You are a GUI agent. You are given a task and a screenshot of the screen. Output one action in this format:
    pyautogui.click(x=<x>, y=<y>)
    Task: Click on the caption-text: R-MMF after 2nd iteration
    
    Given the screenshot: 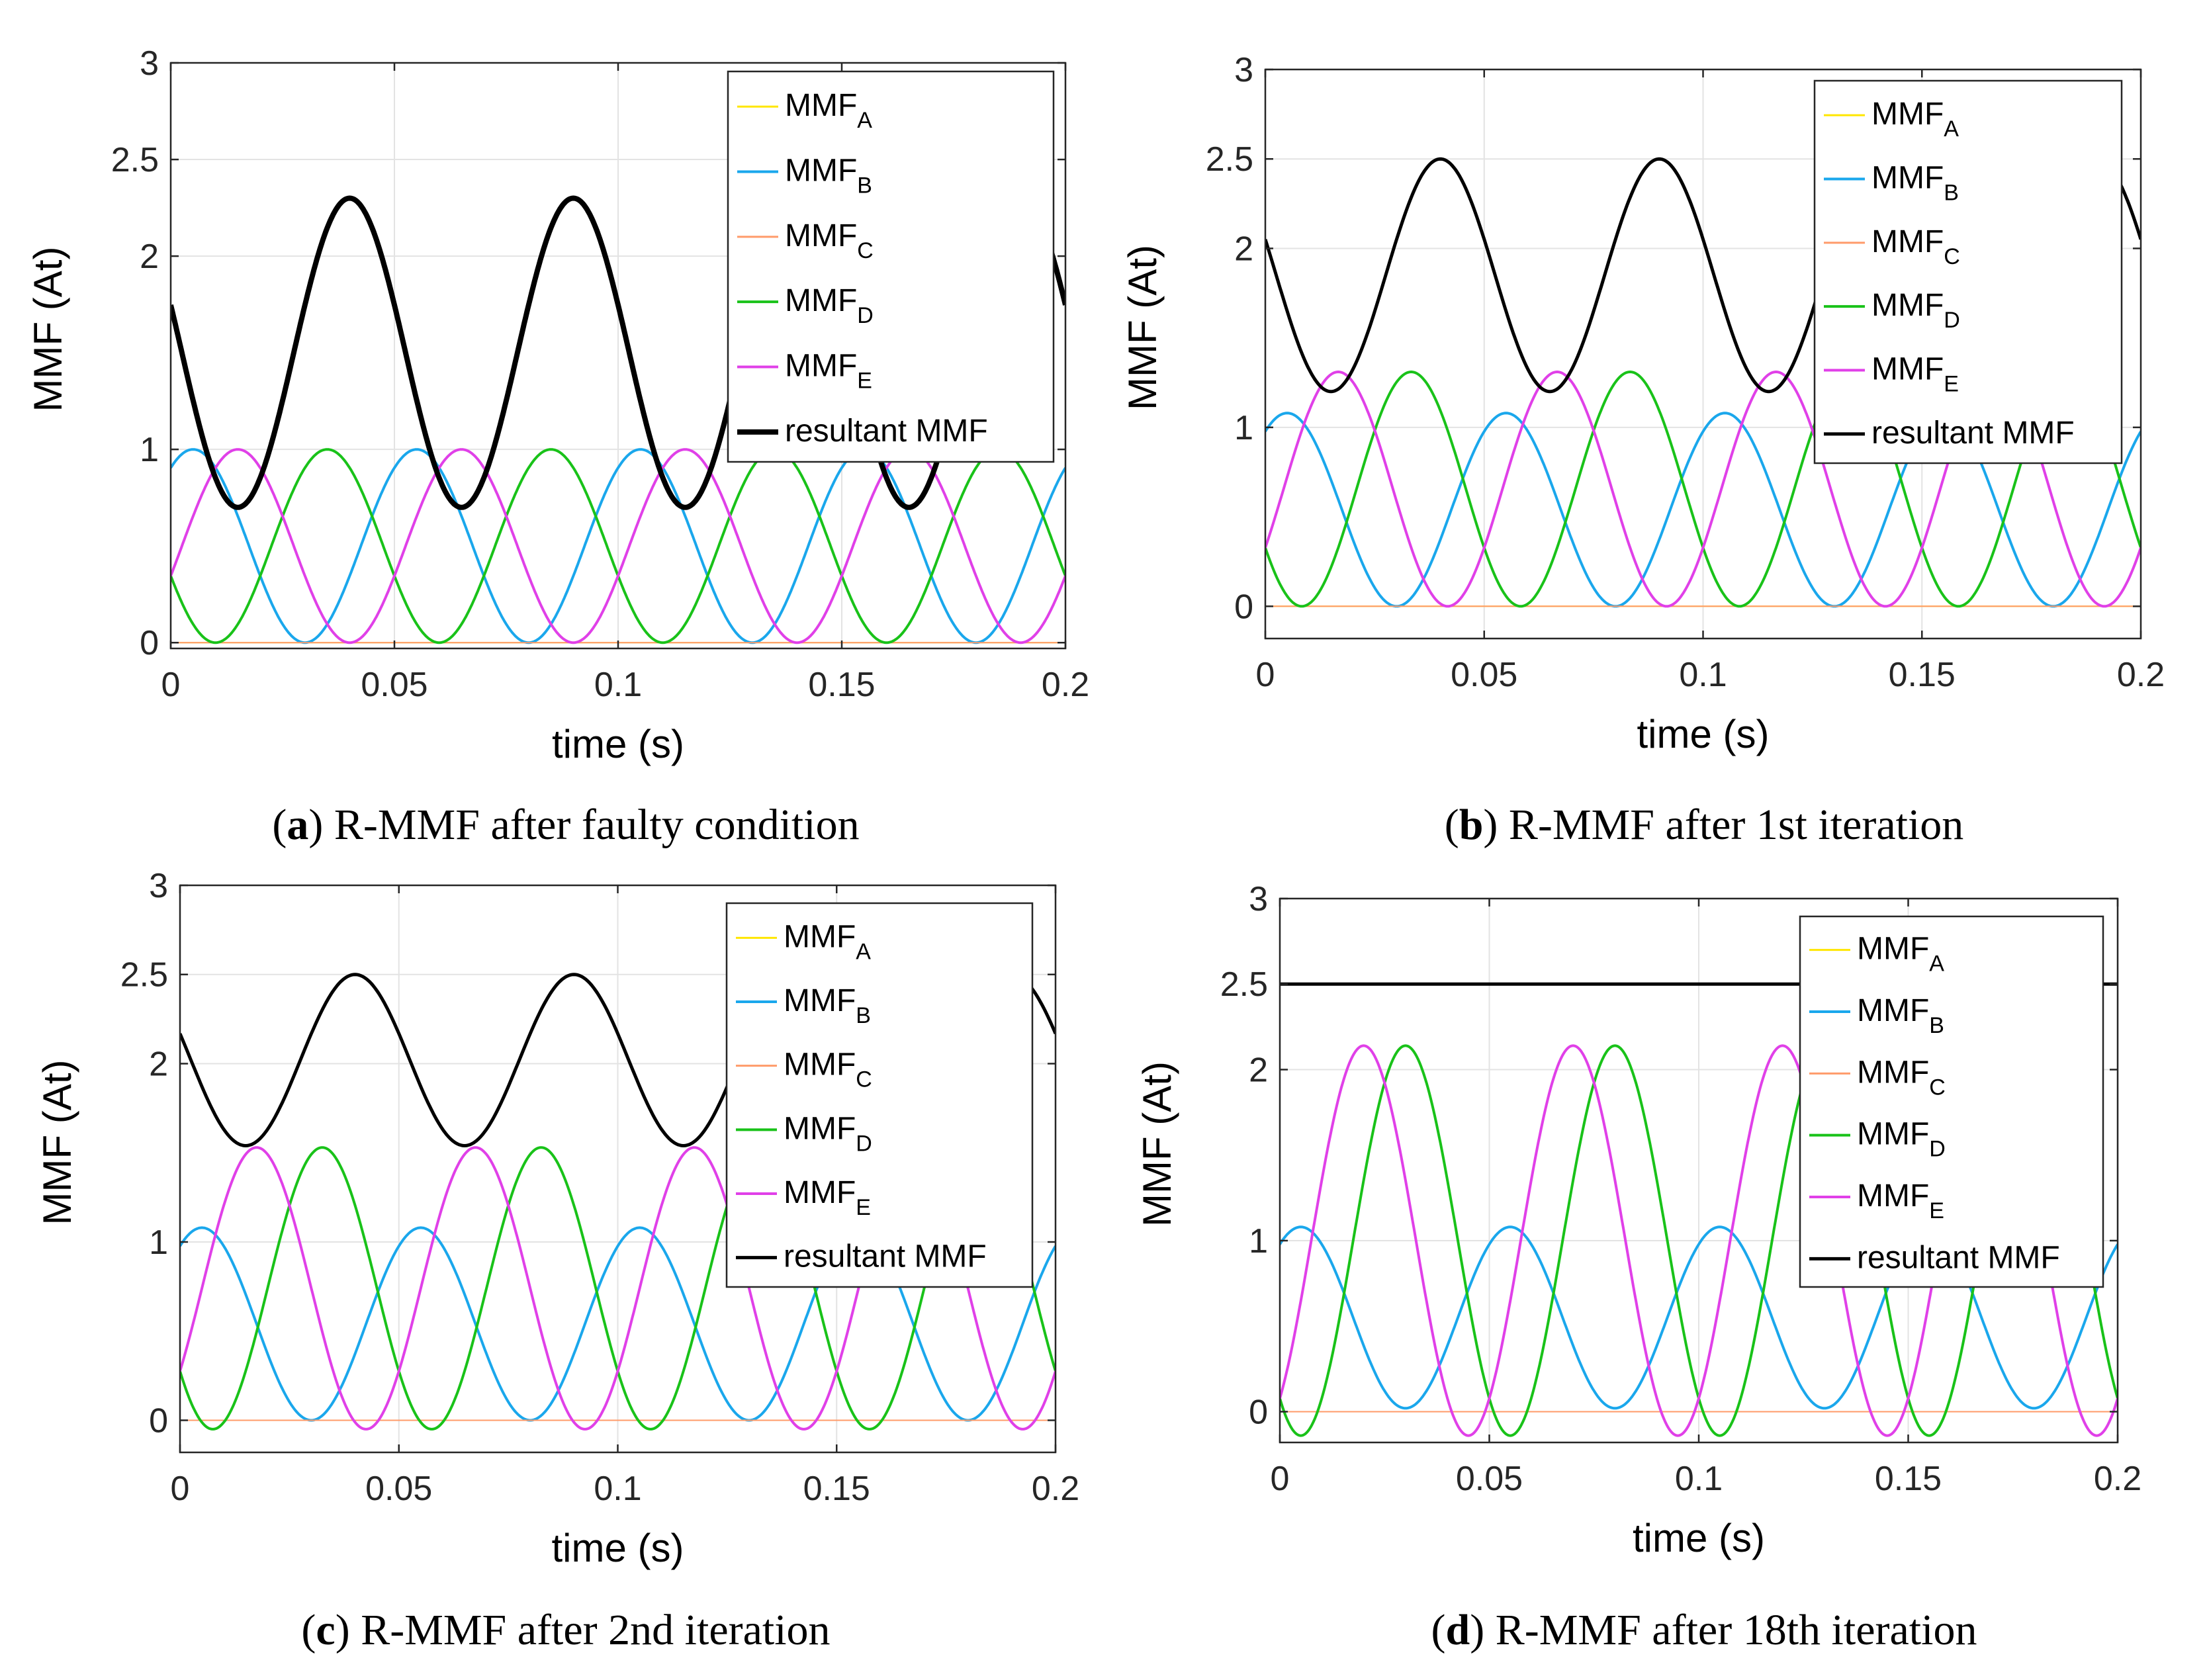 What is the action you would take?
    pyautogui.click(x=595, y=1630)
    